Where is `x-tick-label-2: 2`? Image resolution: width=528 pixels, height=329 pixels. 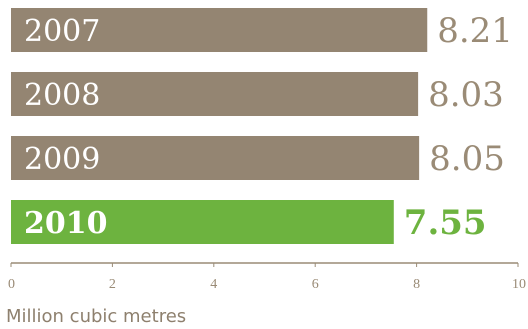 x-tick-label-2: 2 is located at coordinates (112, 284).